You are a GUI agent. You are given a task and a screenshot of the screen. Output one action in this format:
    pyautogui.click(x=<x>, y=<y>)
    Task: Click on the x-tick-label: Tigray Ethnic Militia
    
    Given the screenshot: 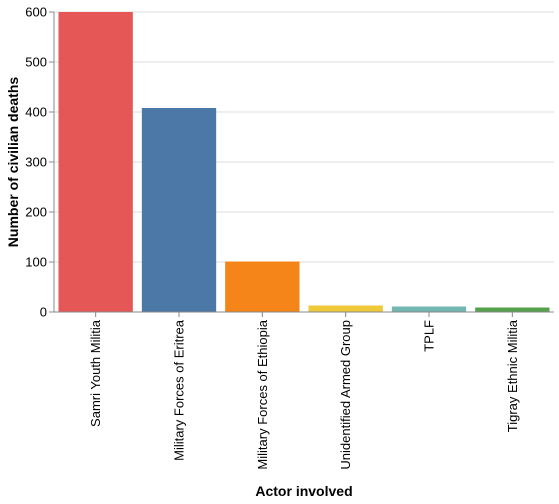 What is the action you would take?
    pyautogui.click(x=512, y=375)
    